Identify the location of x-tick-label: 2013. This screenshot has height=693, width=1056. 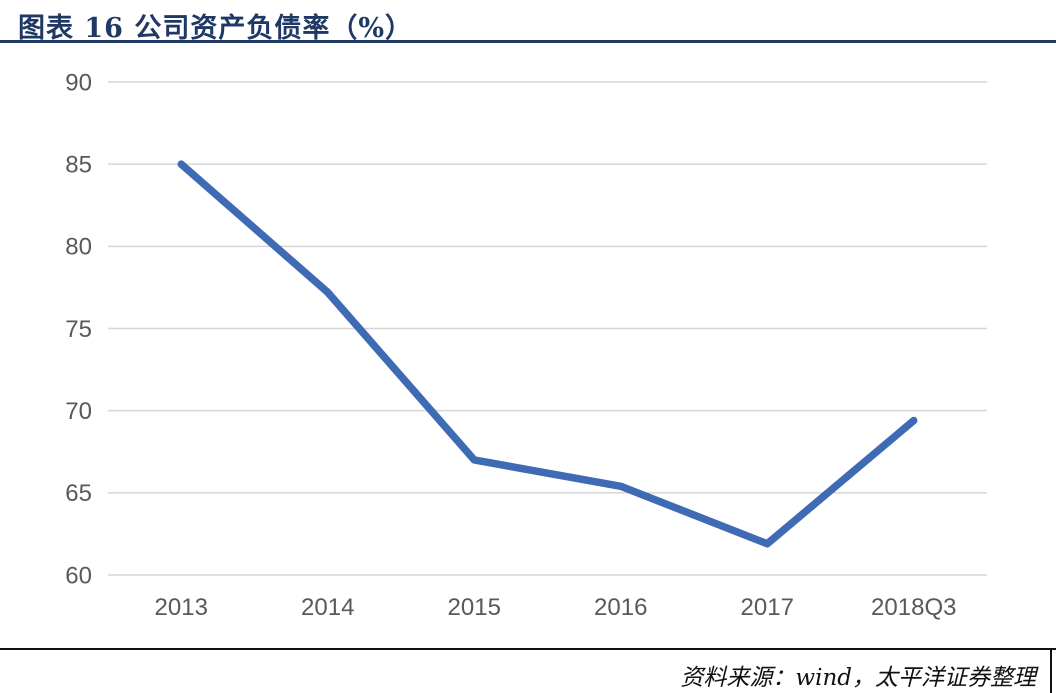
(181, 607).